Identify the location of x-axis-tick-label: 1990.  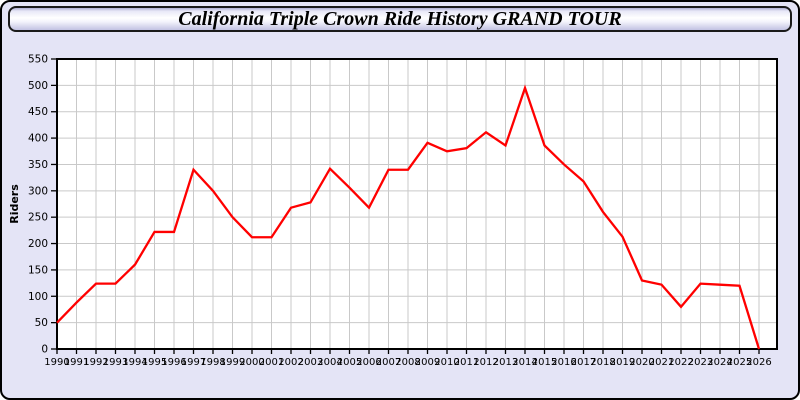
(56, 362).